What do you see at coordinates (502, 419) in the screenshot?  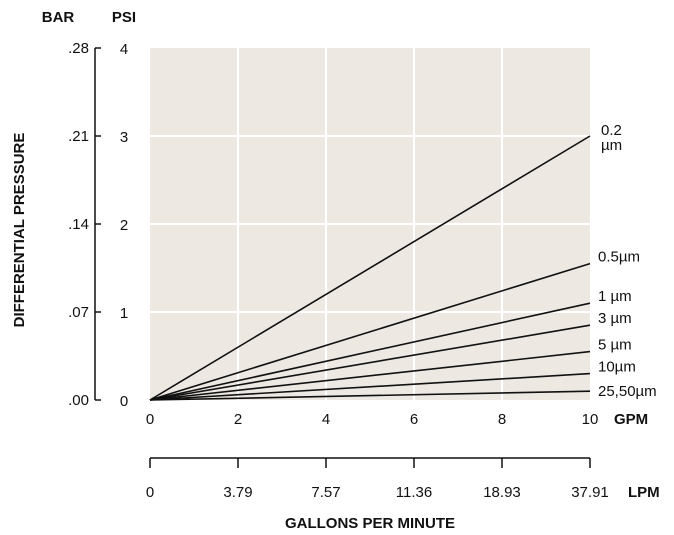 I see `gpm-tick-label: 8` at bounding box center [502, 419].